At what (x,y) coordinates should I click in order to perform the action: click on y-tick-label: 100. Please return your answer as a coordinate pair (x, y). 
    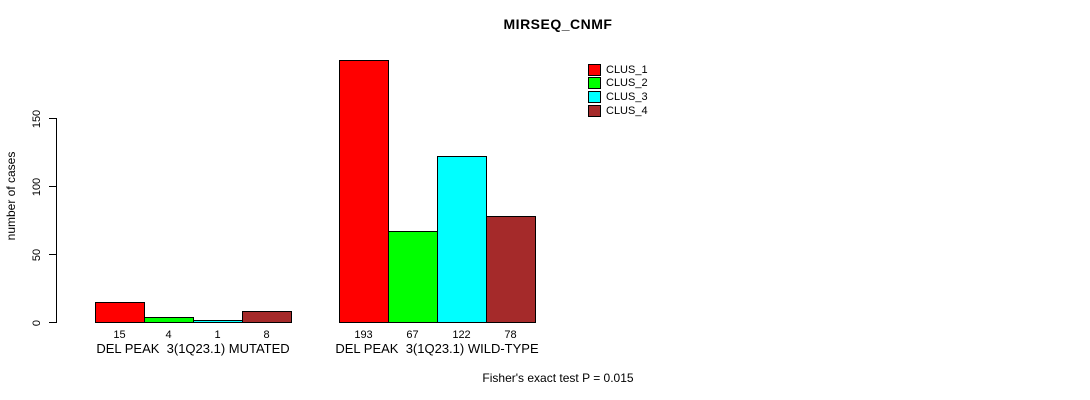
    Looking at the image, I should click on (37, 186).